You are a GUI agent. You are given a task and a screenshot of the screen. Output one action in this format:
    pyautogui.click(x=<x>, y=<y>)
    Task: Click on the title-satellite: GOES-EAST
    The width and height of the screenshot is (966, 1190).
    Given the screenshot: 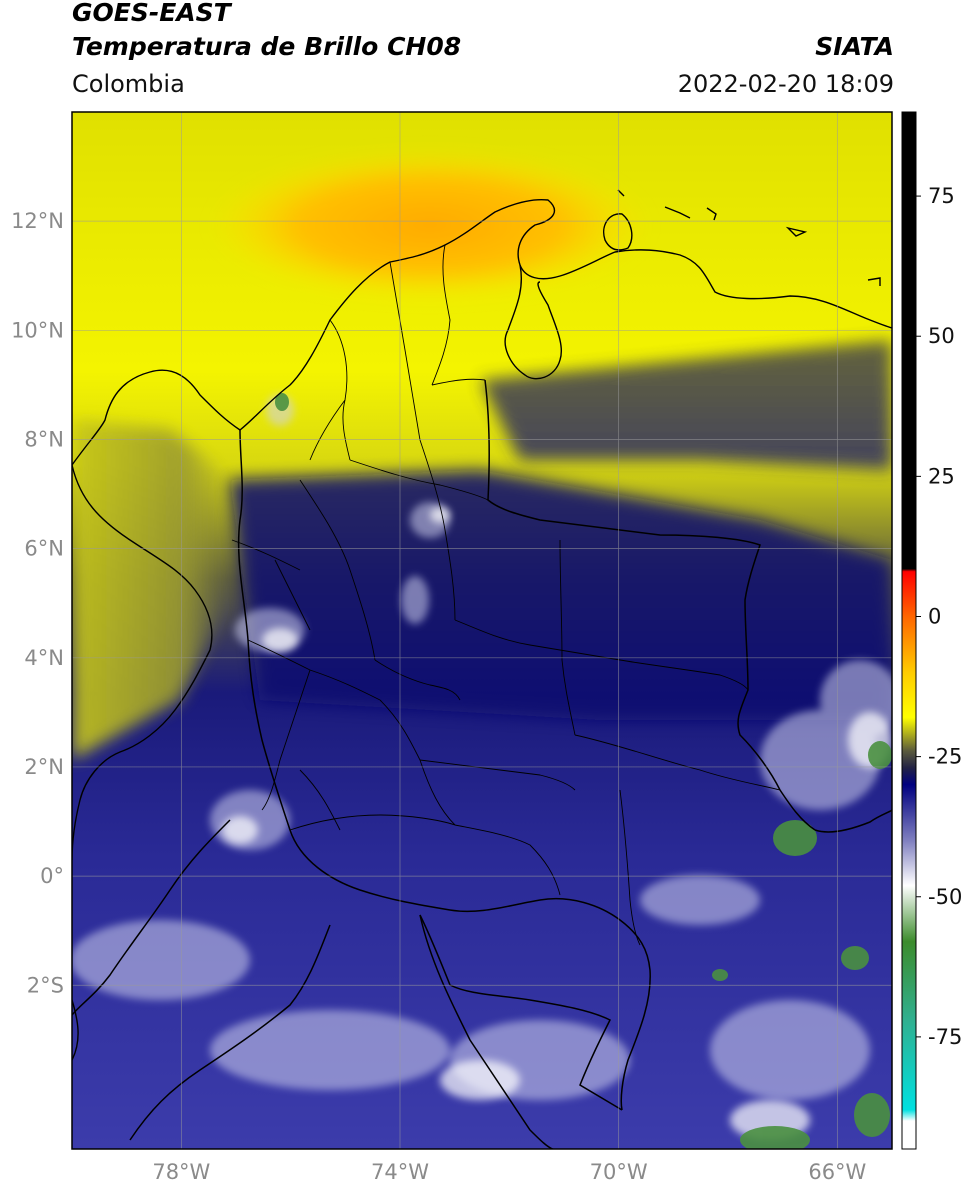 What is the action you would take?
    pyautogui.click(x=151, y=13)
    